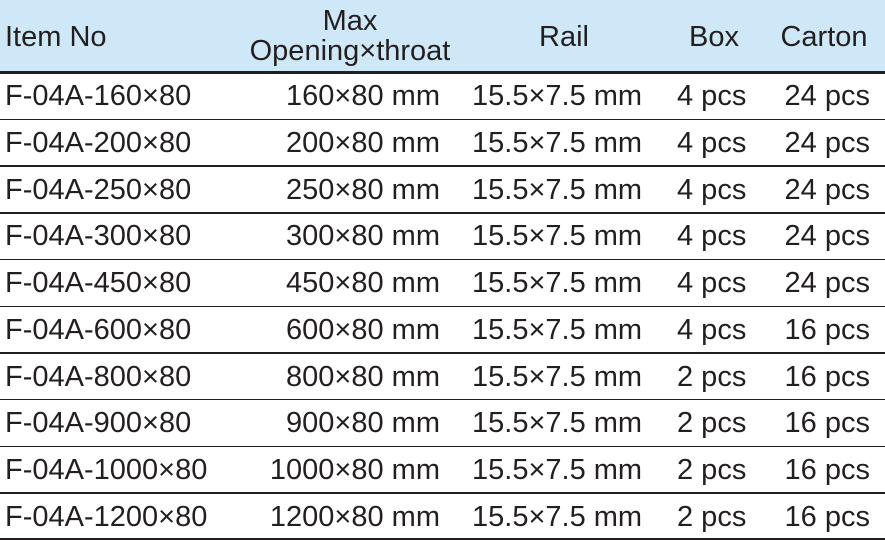 Image resolution: width=885 pixels, height=540 pixels. I want to click on header-cell: Item No, so click(56, 37).